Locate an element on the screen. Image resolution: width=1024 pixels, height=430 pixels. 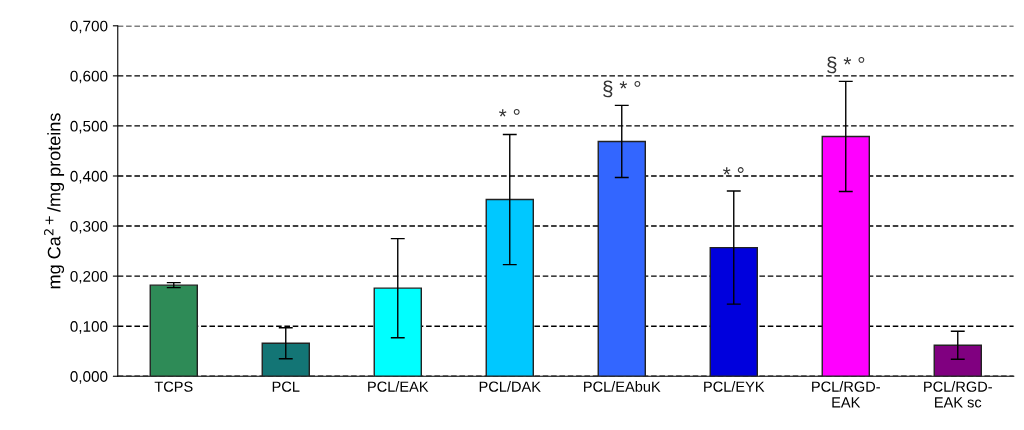
y-tick-label: 0,400 is located at coordinates (89, 177).